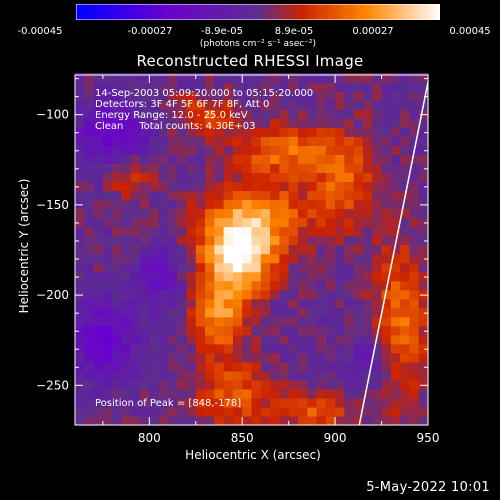  I want to click on x-tick-label: 900, so click(335, 438).